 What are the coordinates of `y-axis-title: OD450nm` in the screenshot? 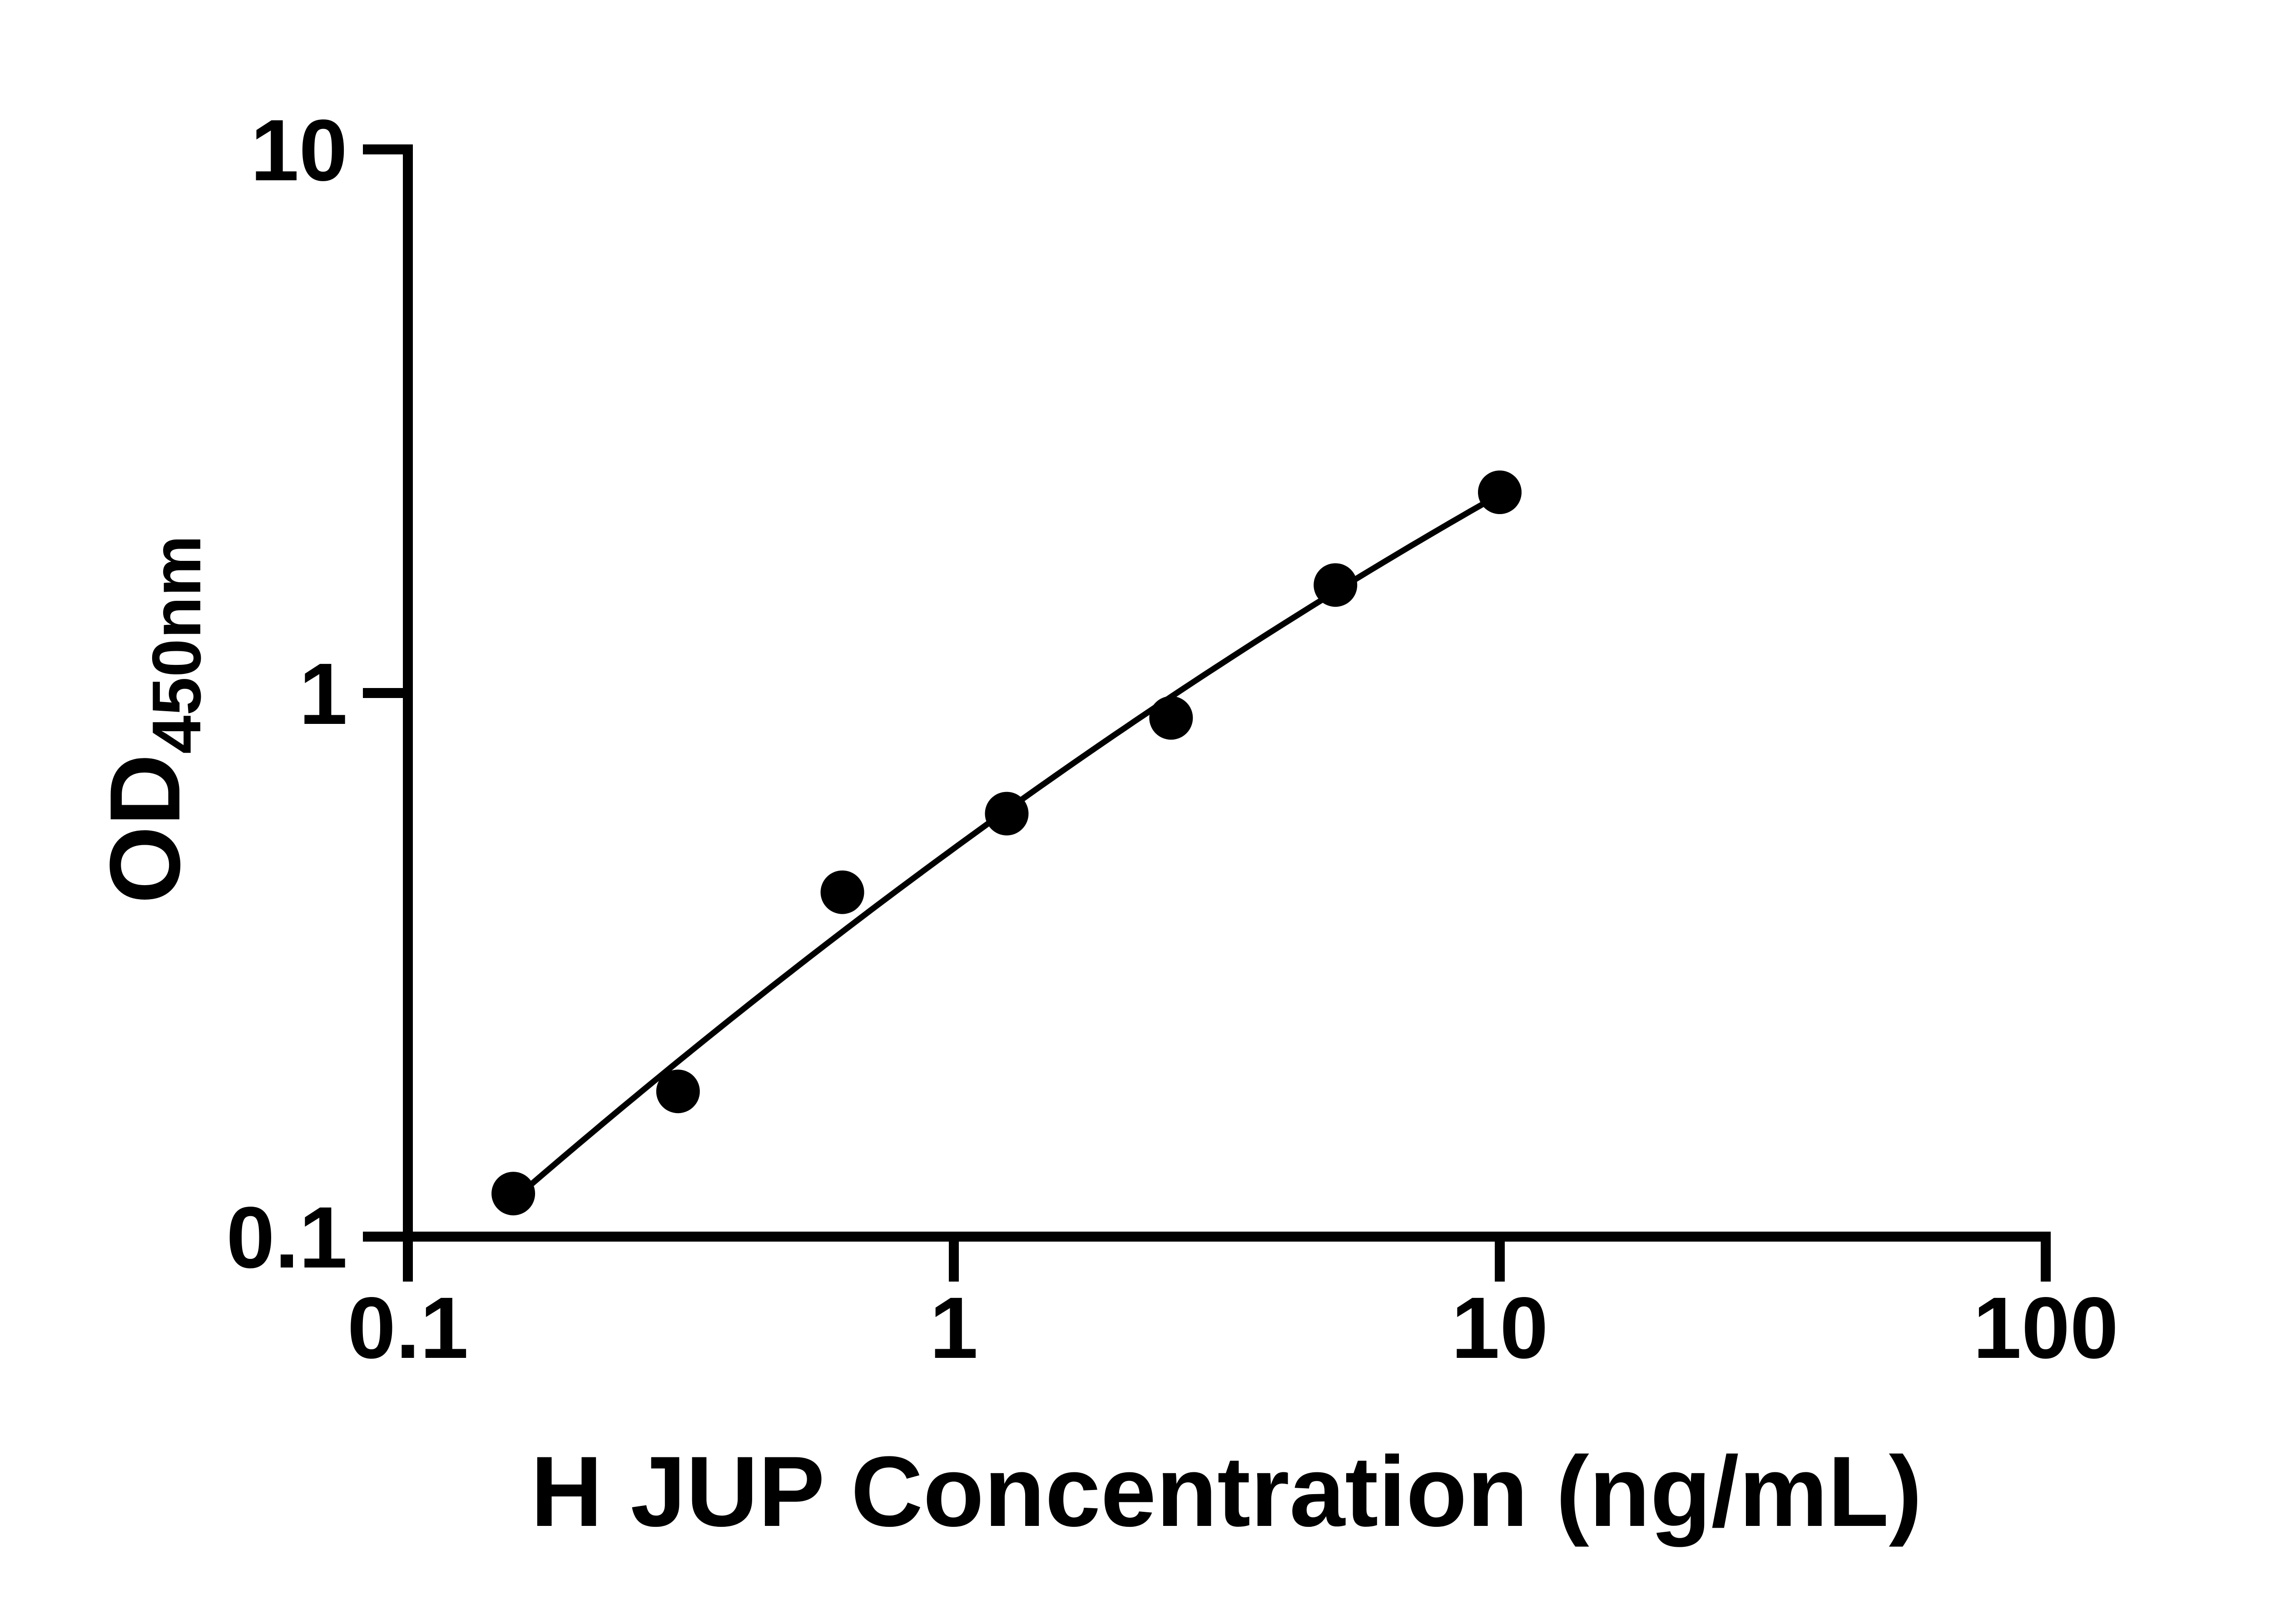 It's located at (152, 719).